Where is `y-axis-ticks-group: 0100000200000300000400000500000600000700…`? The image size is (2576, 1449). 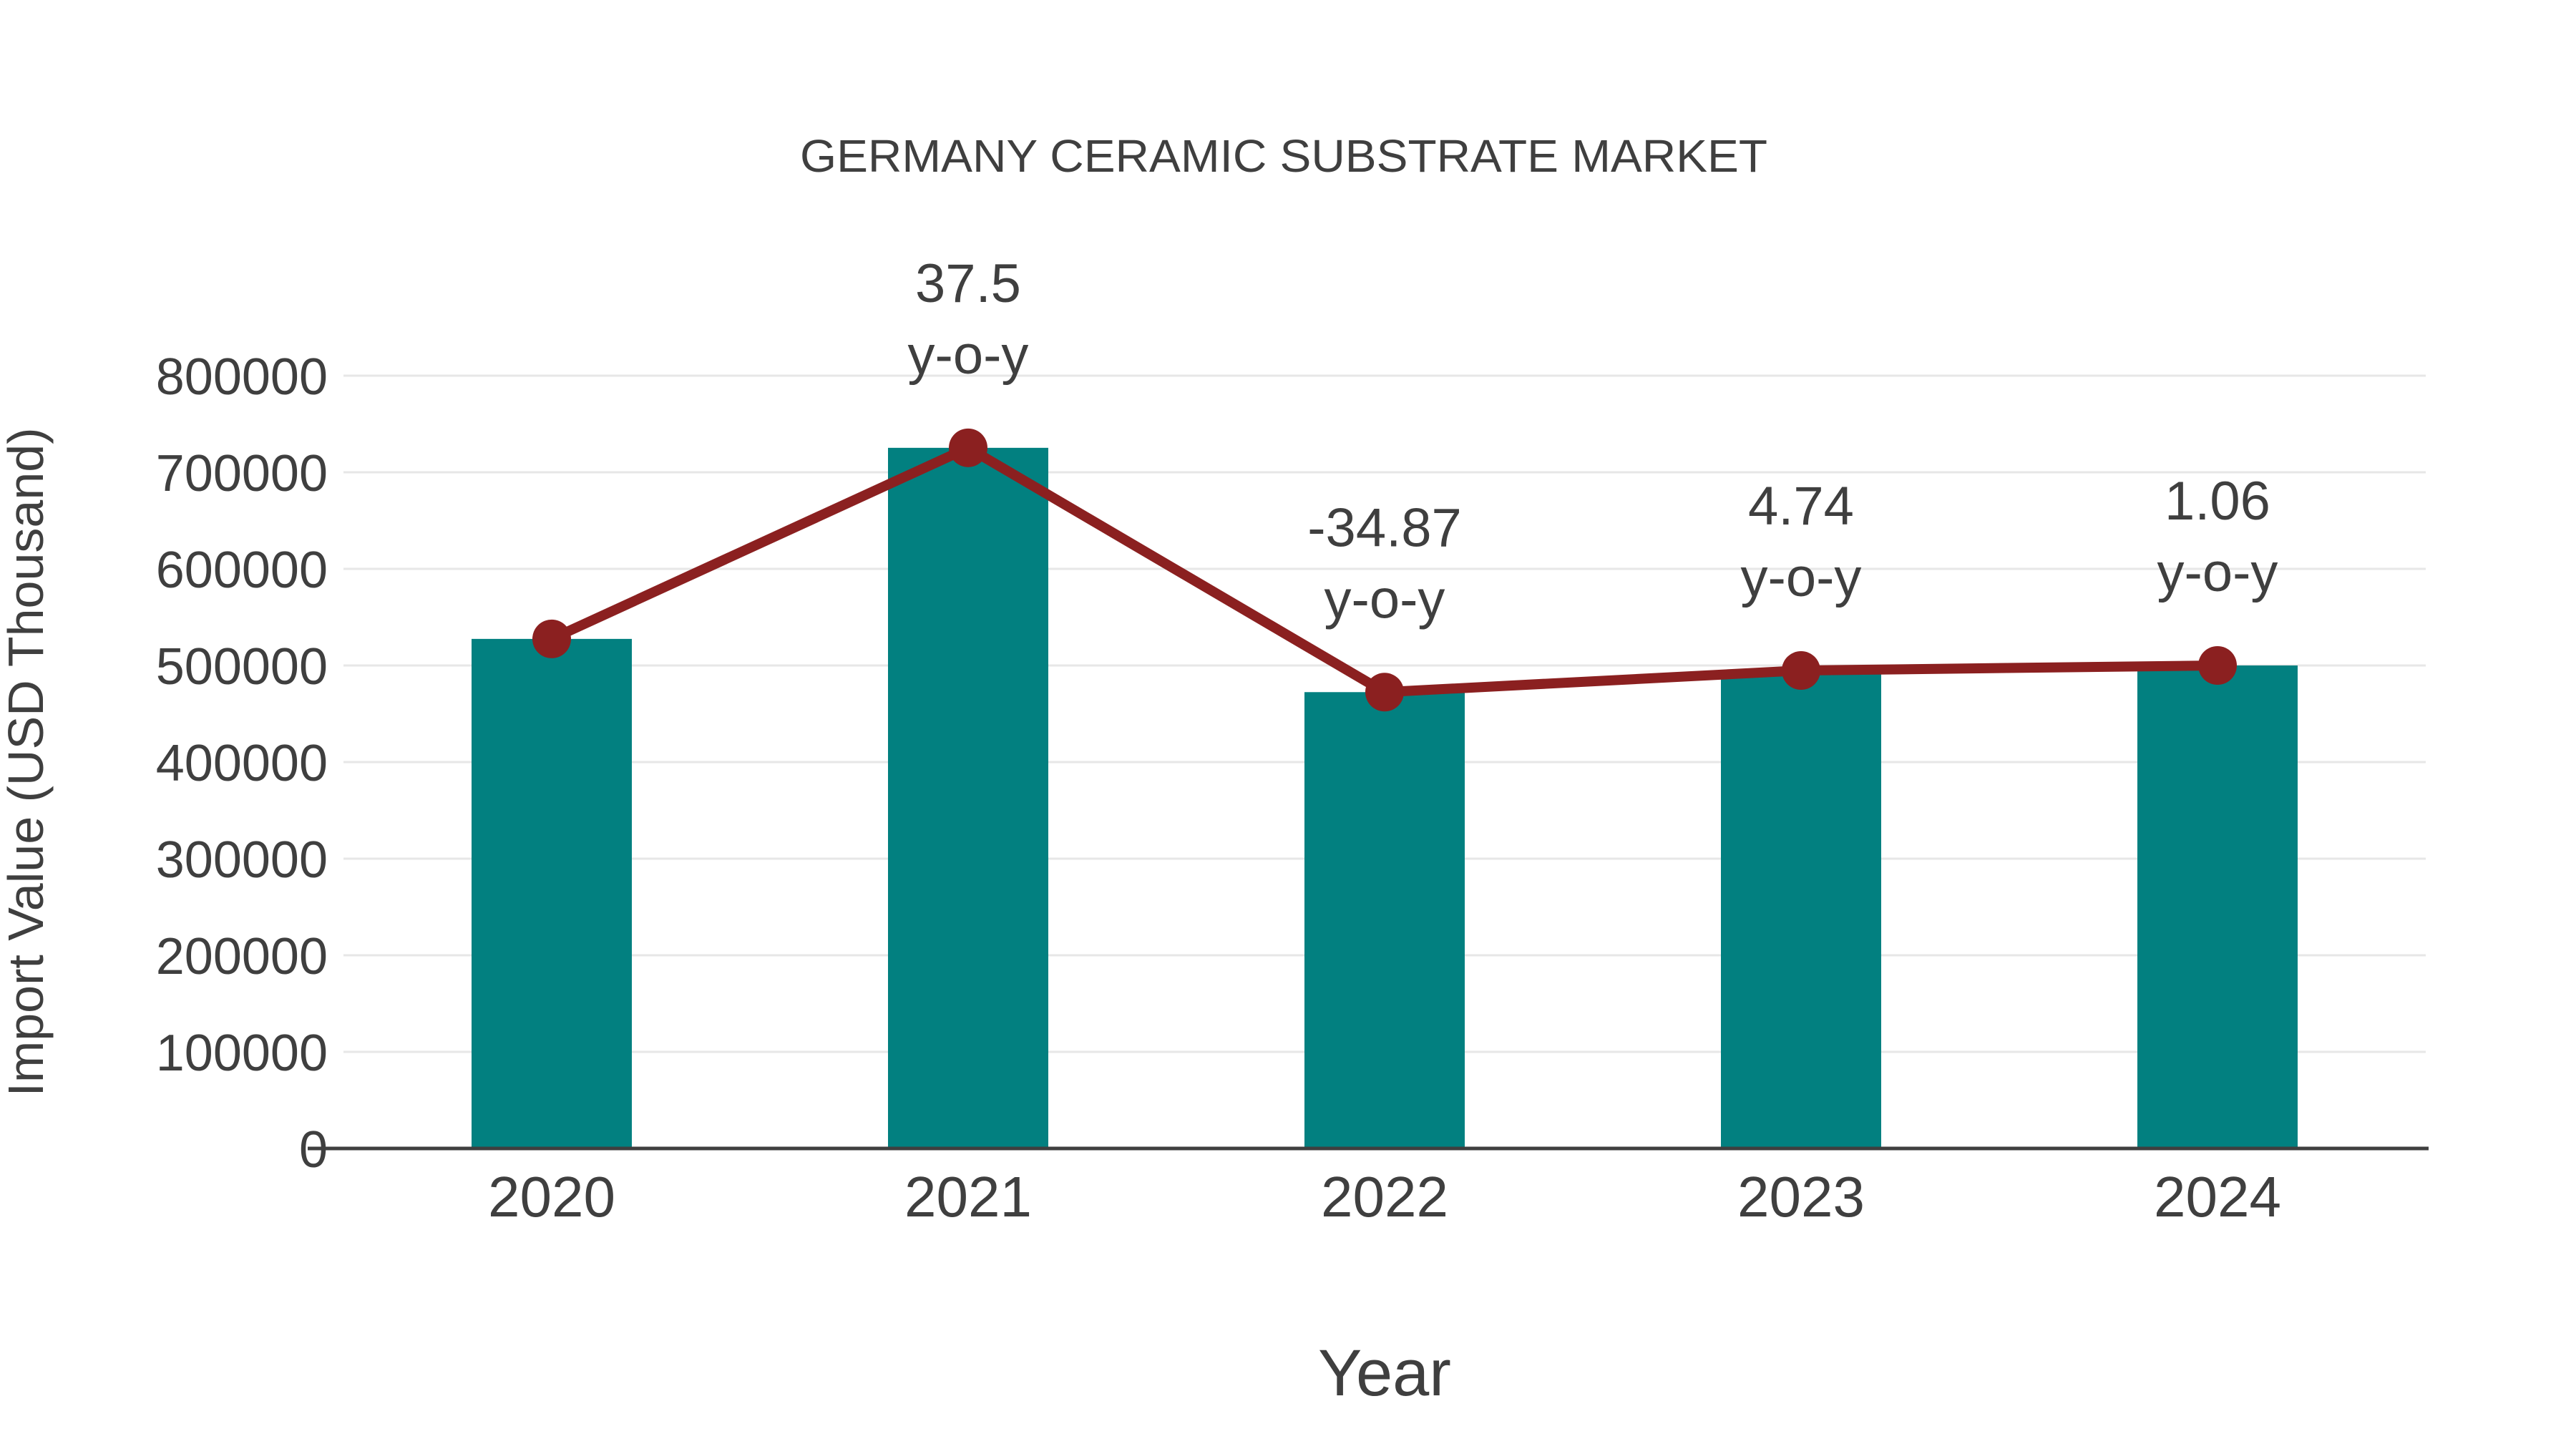
y-axis-ticks-group: 0100000200000300000400000500000600000700… is located at coordinates (242, 763).